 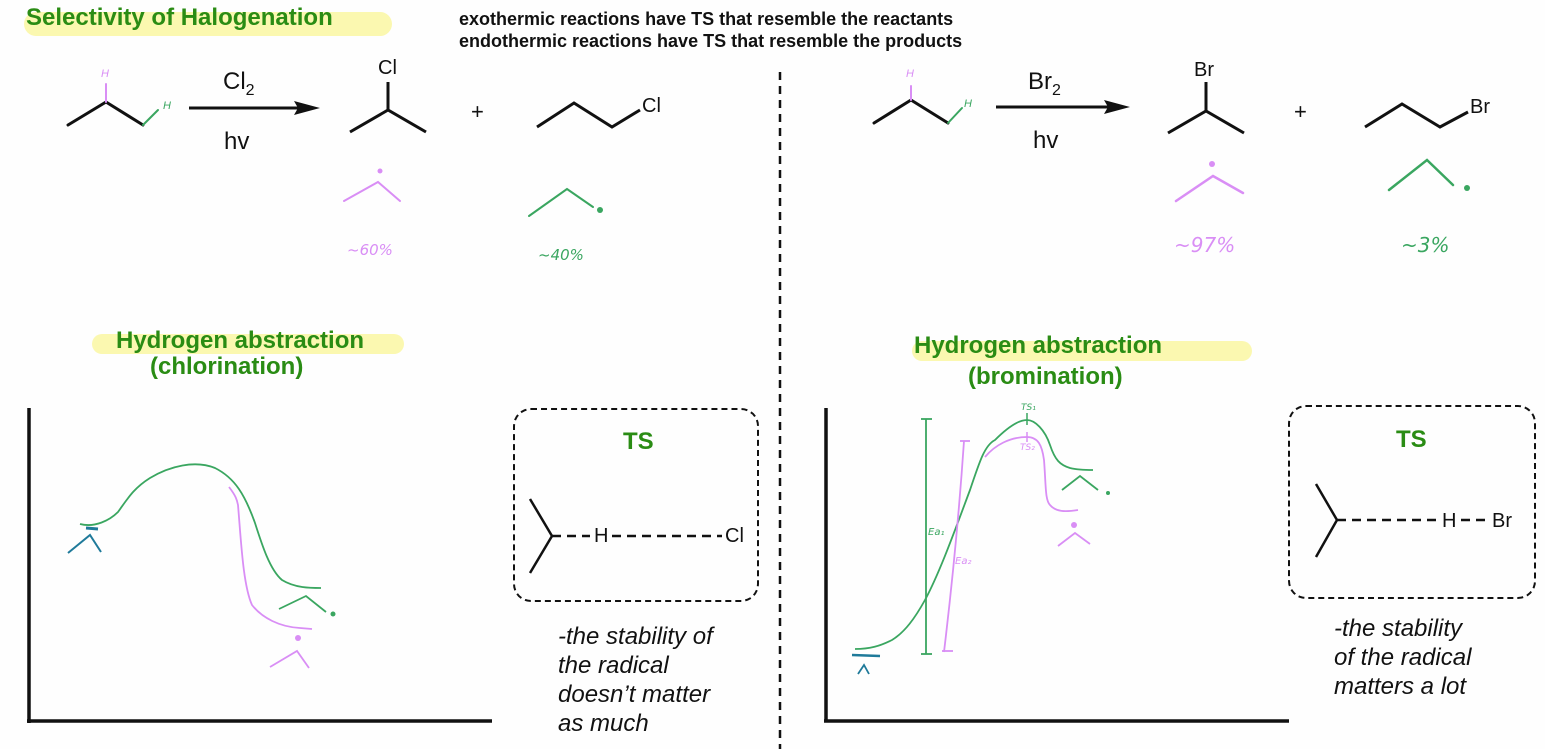 What do you see at coordinates (561, 255) in the screenshot?
I see `product2-pct-left: ~40%` at bounding box center [561, 255].